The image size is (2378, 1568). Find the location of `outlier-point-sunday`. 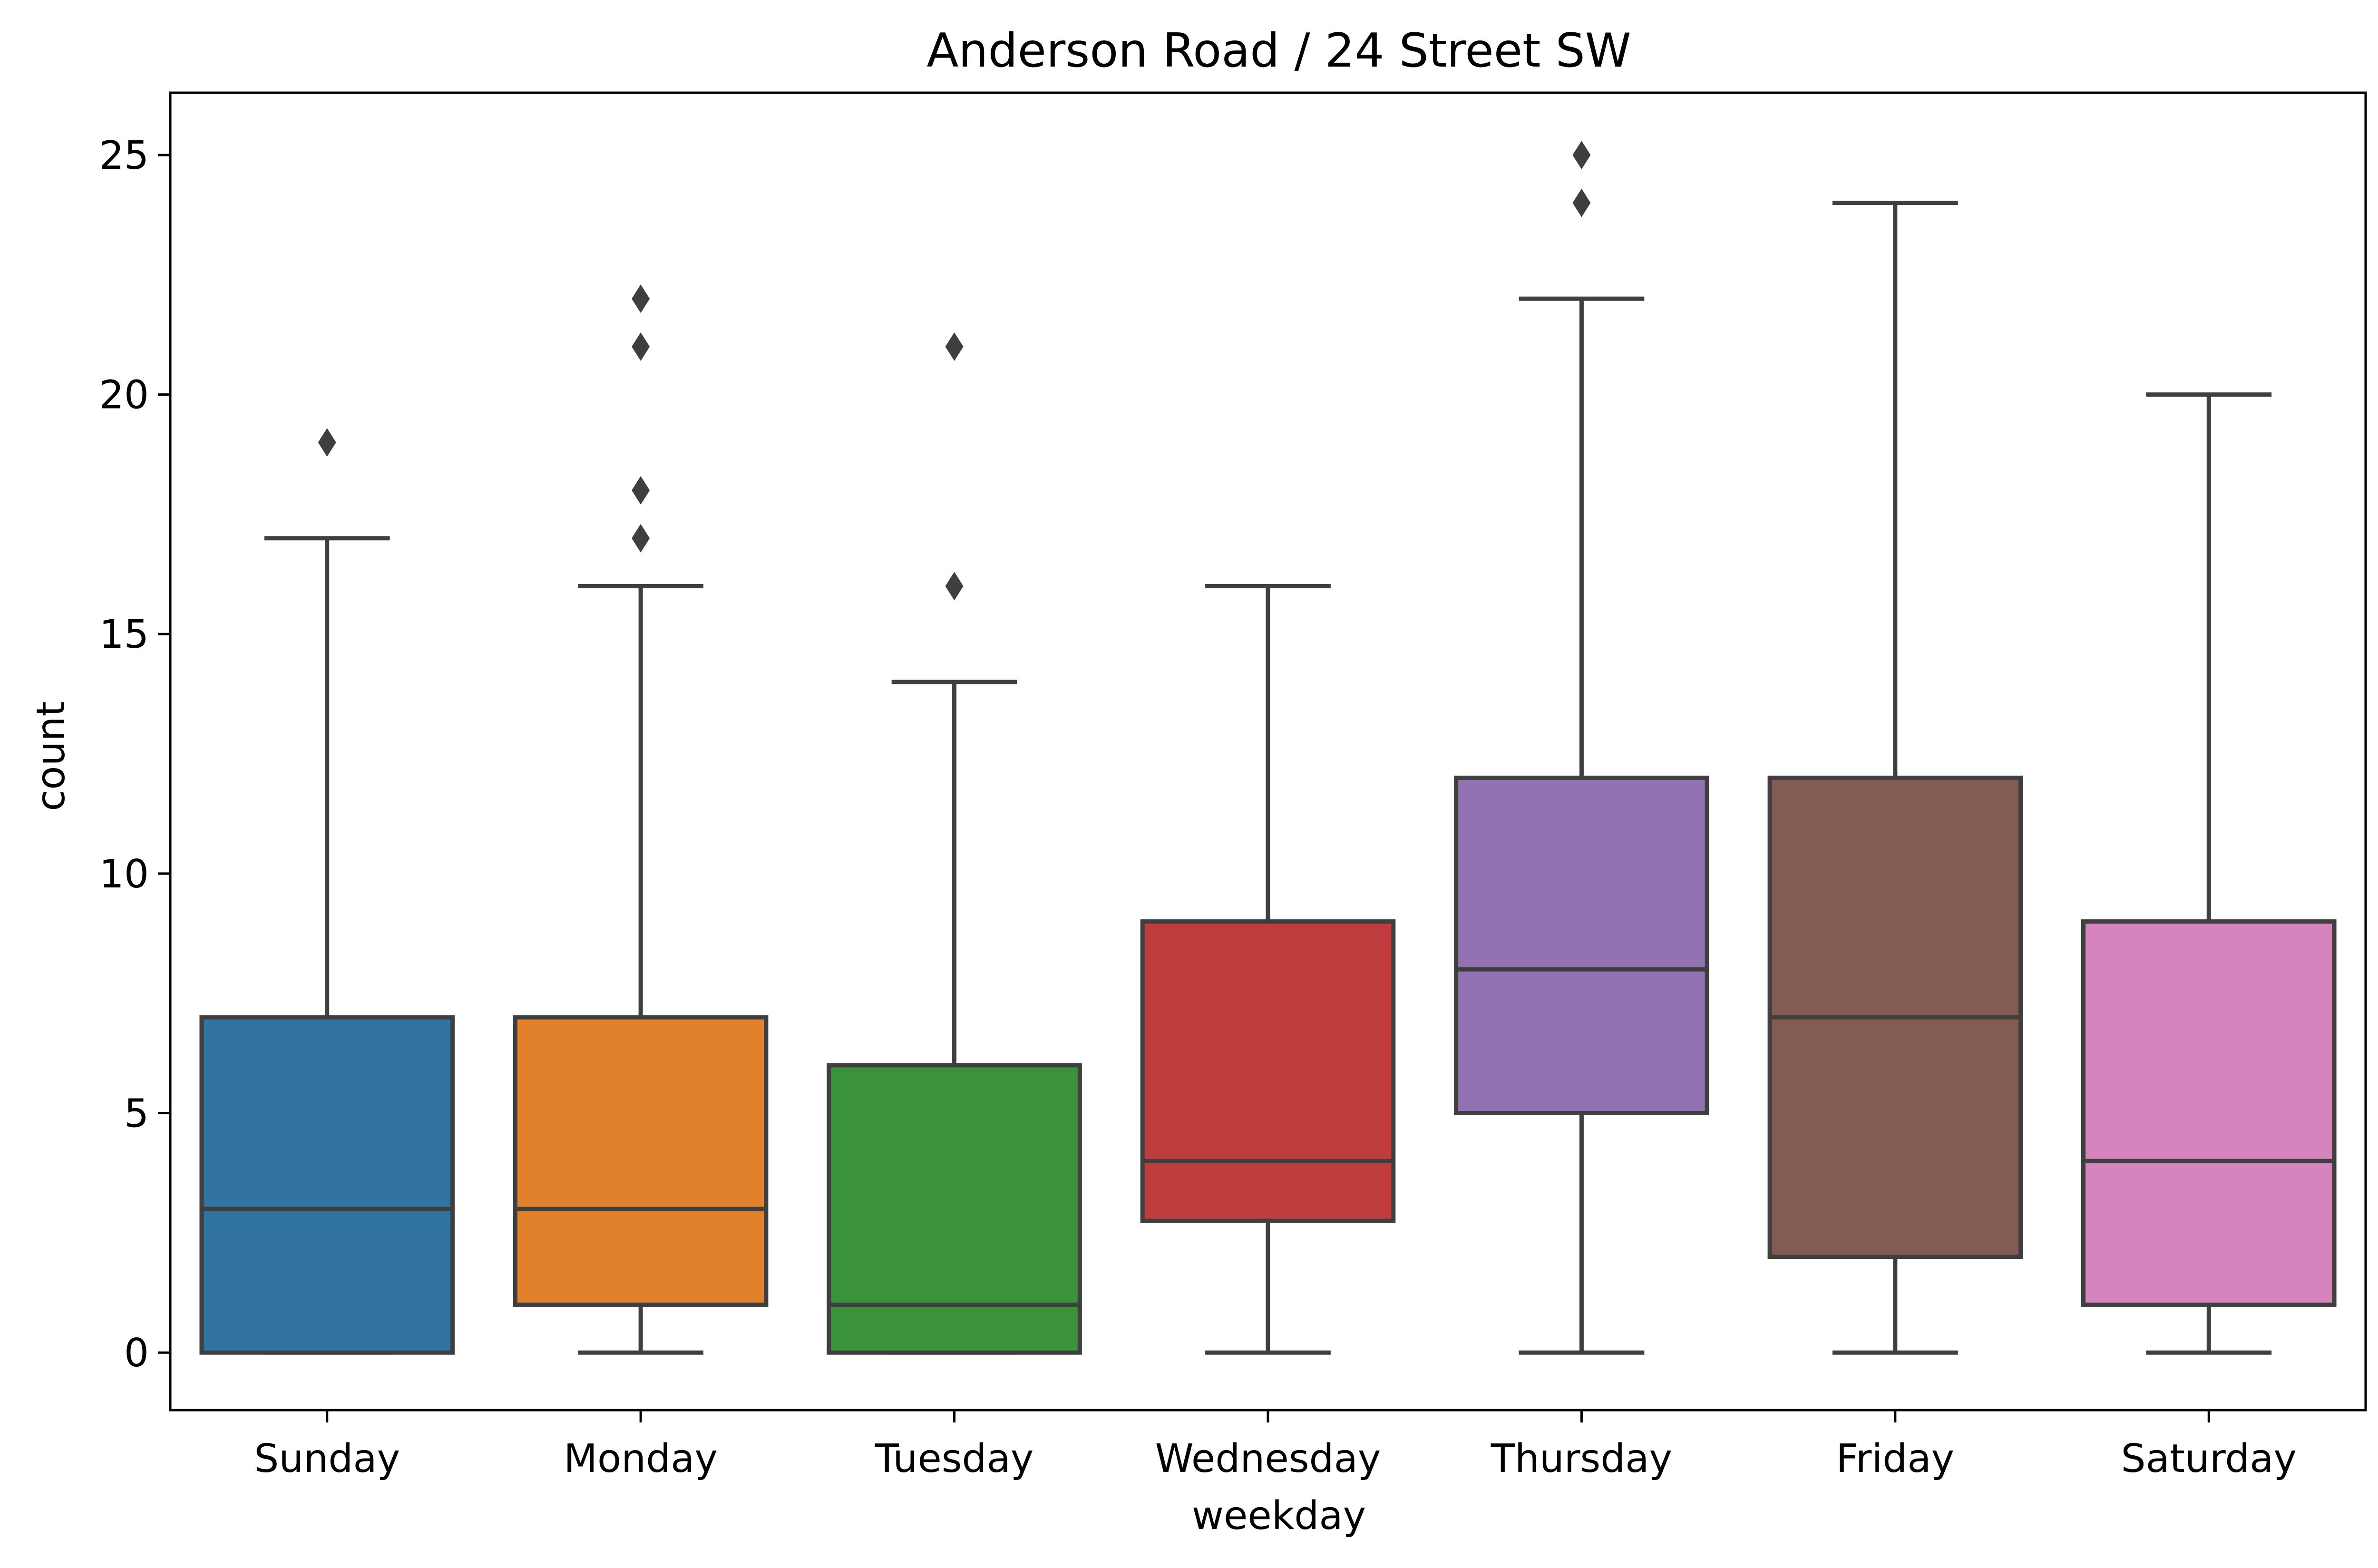

outlier-point-sunday is located at coordinates (327, 442).